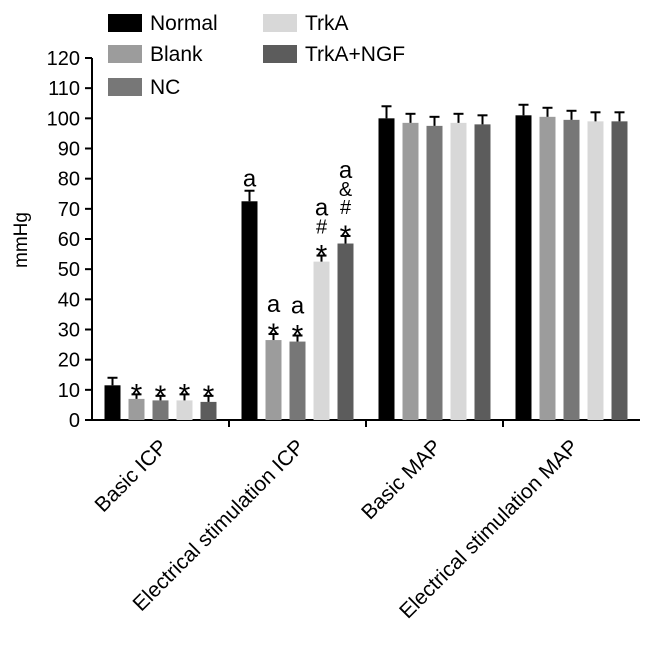  What do you see at coordinates (21, 240) in the screenshot?
I see `y-axis-label: mmHg` at bounding box center [21, 240].